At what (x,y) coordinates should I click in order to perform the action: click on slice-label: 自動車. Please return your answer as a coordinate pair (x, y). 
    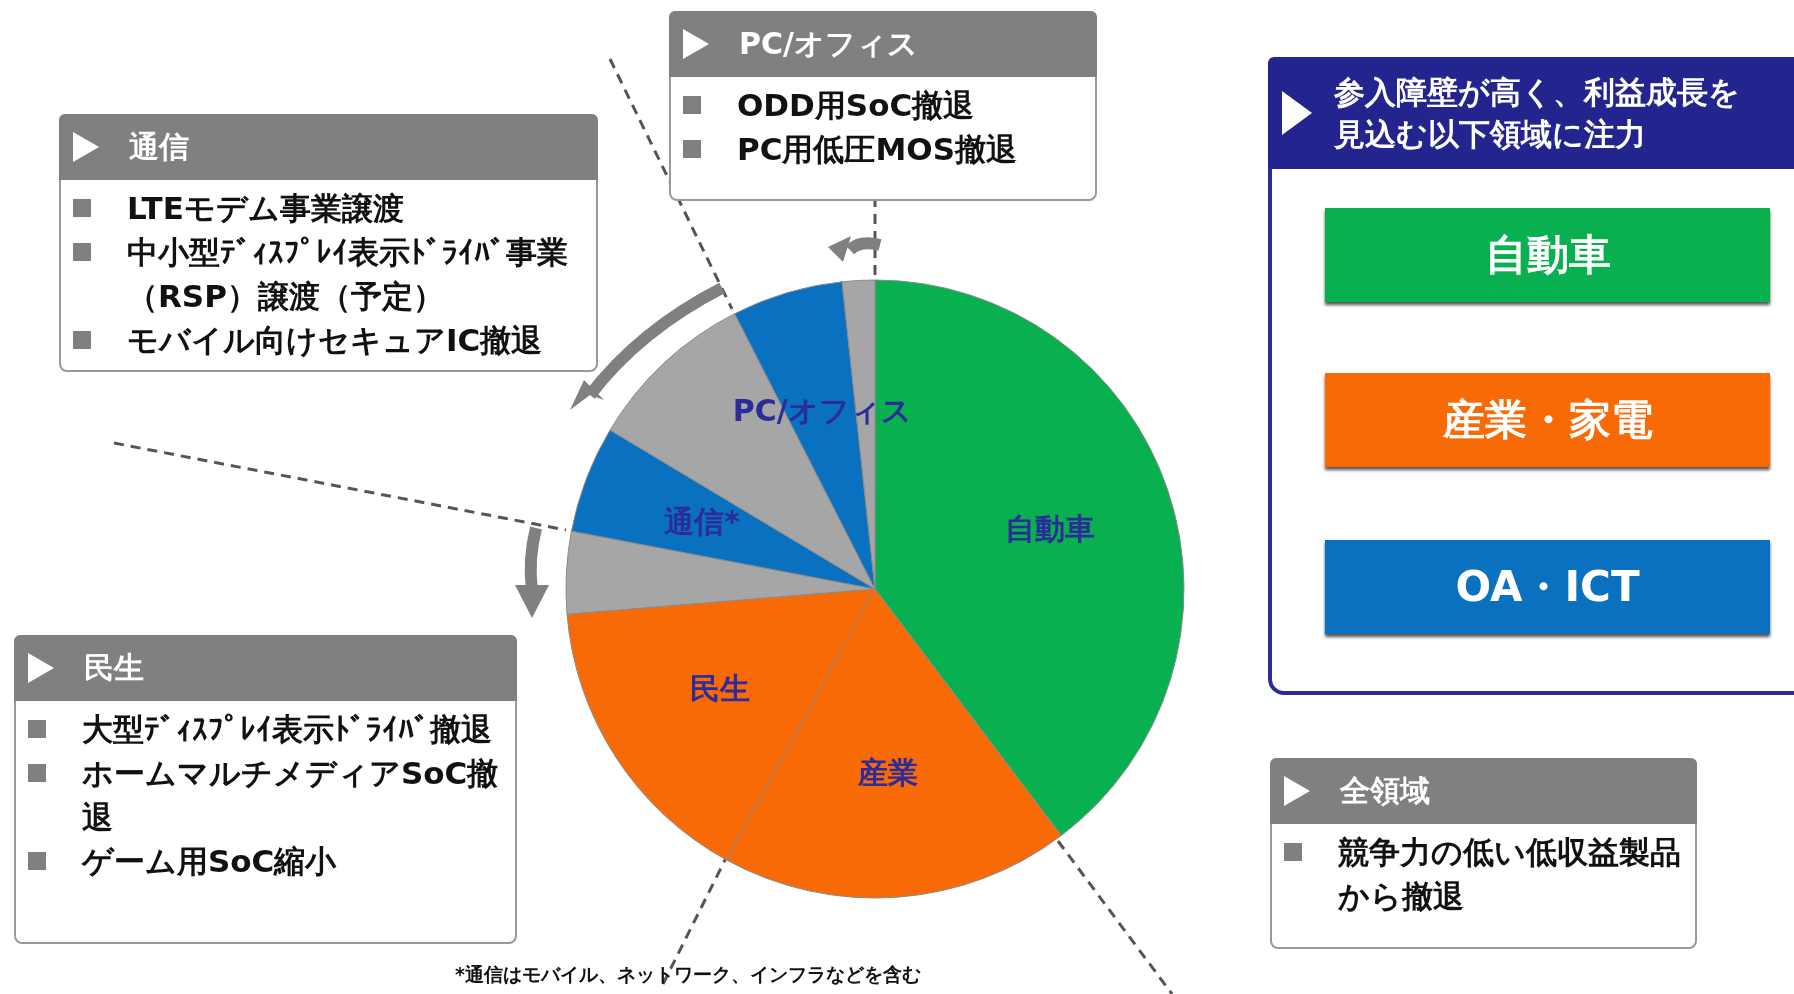
    Looking at the image, I should click on (1050, 529).